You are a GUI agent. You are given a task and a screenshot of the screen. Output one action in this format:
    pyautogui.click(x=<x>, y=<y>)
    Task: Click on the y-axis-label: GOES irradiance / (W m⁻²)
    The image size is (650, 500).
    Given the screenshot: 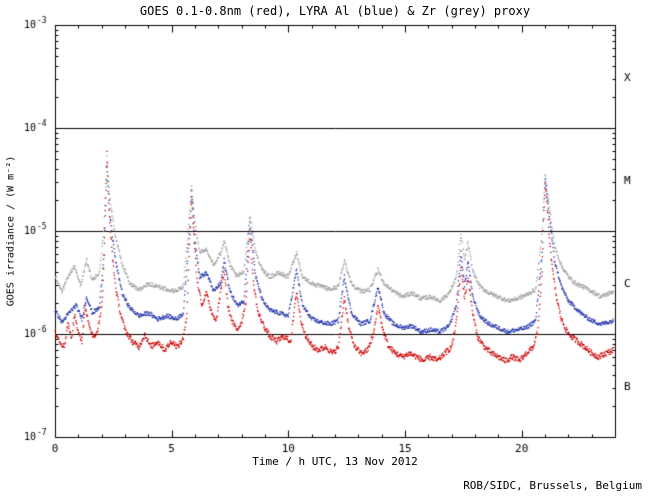 What is the action you would take?
    pyautogui.click(x=11, y=231)
    